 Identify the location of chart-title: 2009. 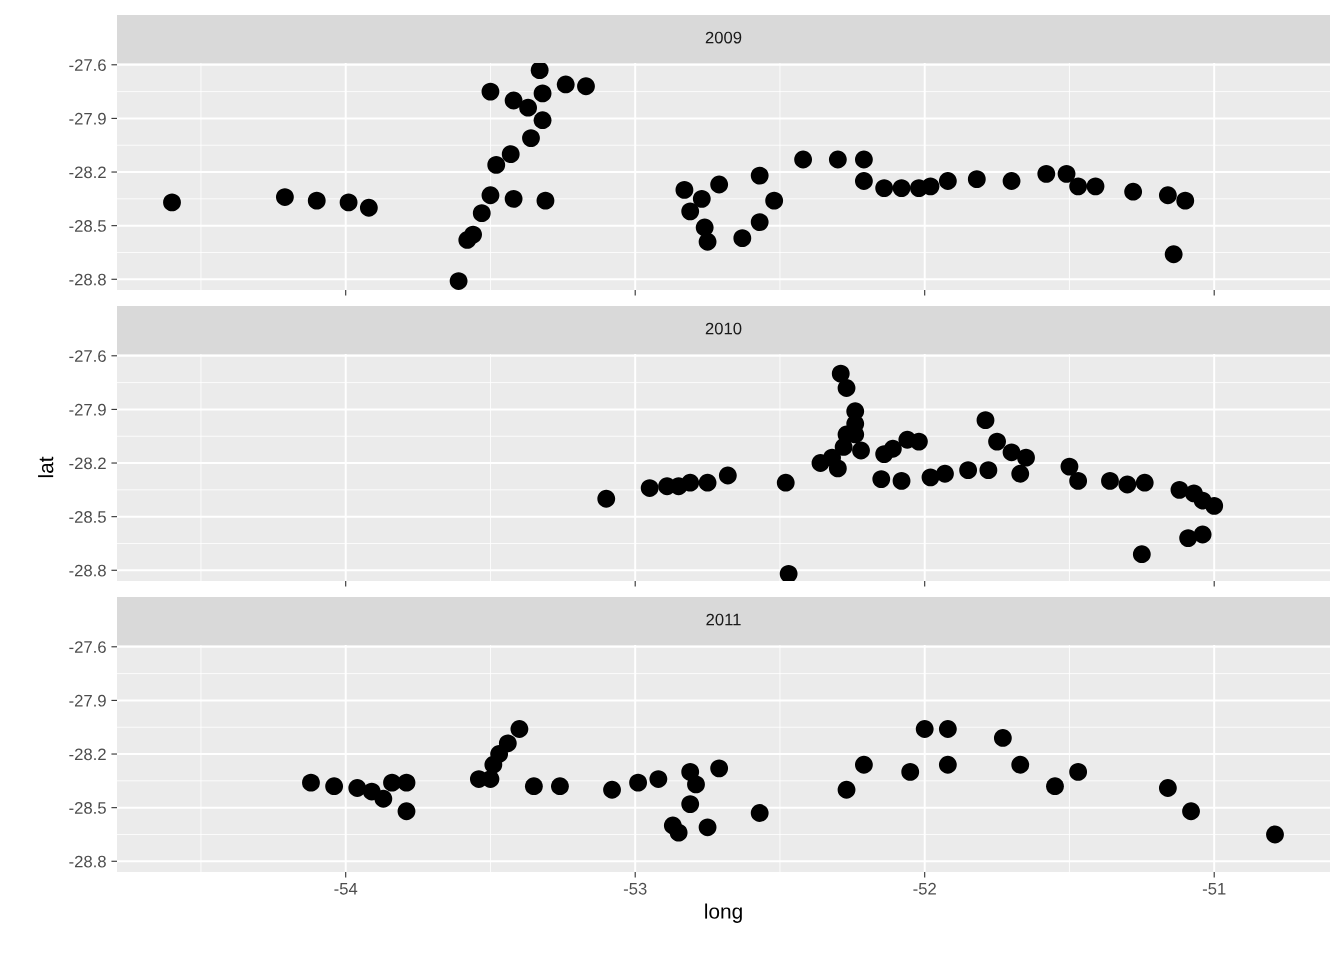
(723, 37).